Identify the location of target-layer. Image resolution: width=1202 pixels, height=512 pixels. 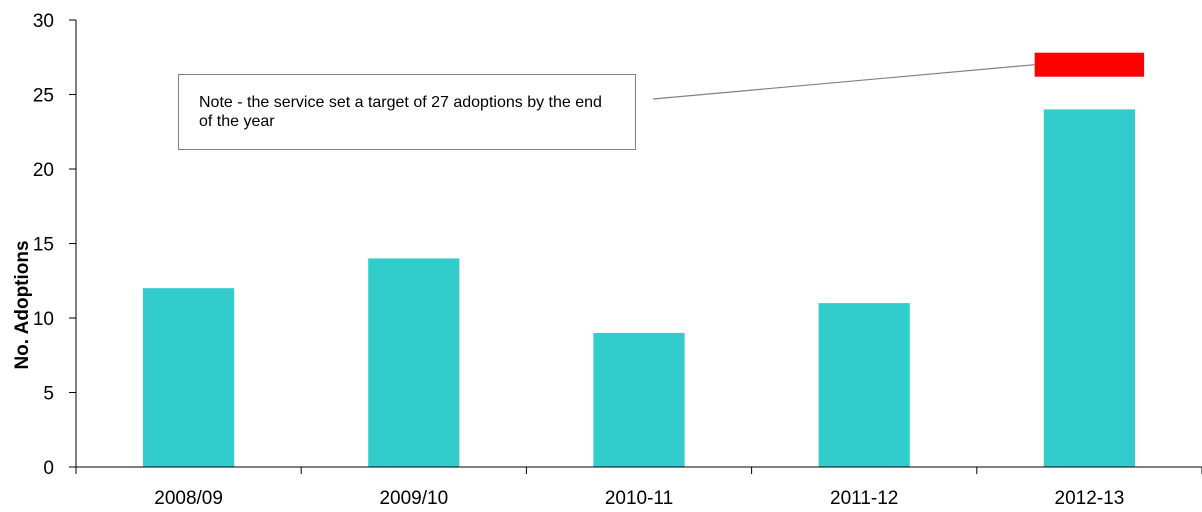
(1089, 64).